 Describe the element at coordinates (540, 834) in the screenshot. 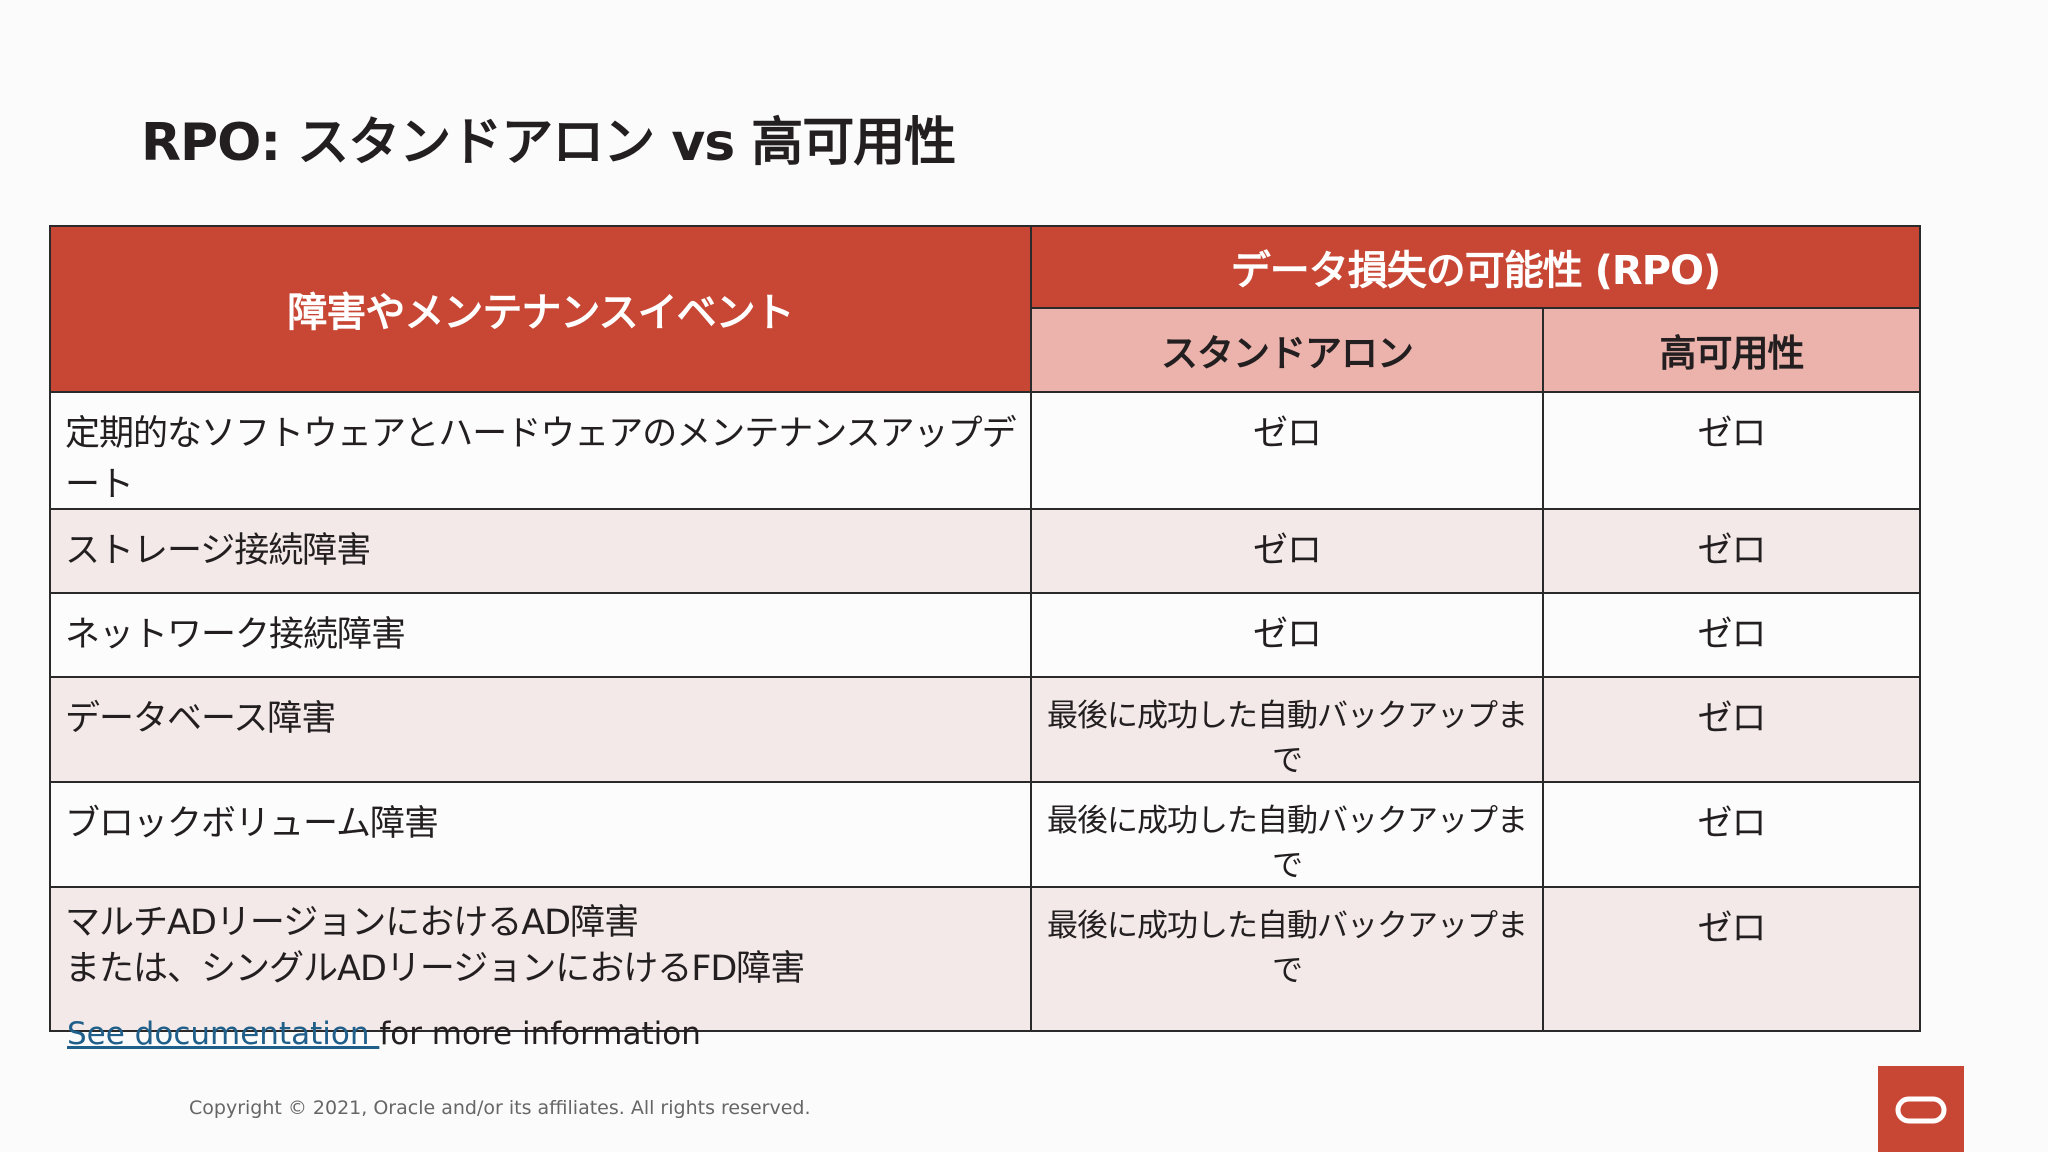

I see `event-cell: ブロックボリューム障害` at that location.